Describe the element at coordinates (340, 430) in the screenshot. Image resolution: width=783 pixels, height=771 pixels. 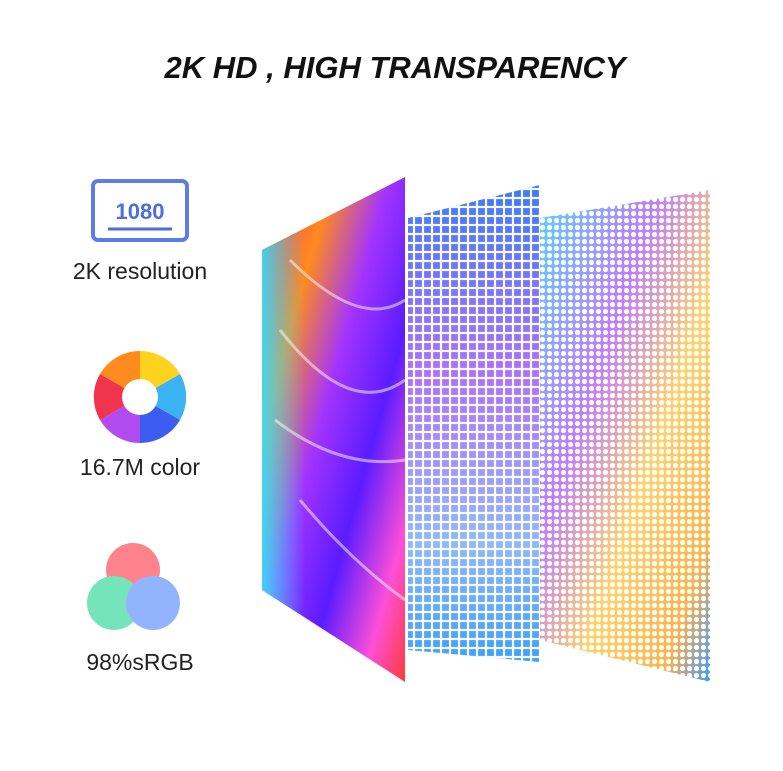
I see `image-lines` at that location.